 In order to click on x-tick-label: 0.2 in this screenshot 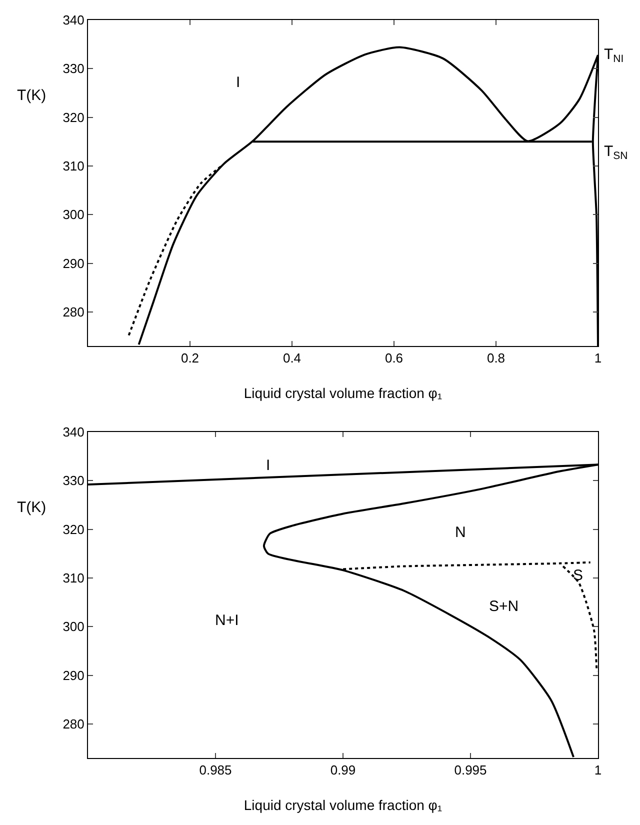, I will do `click(190, 358)`.